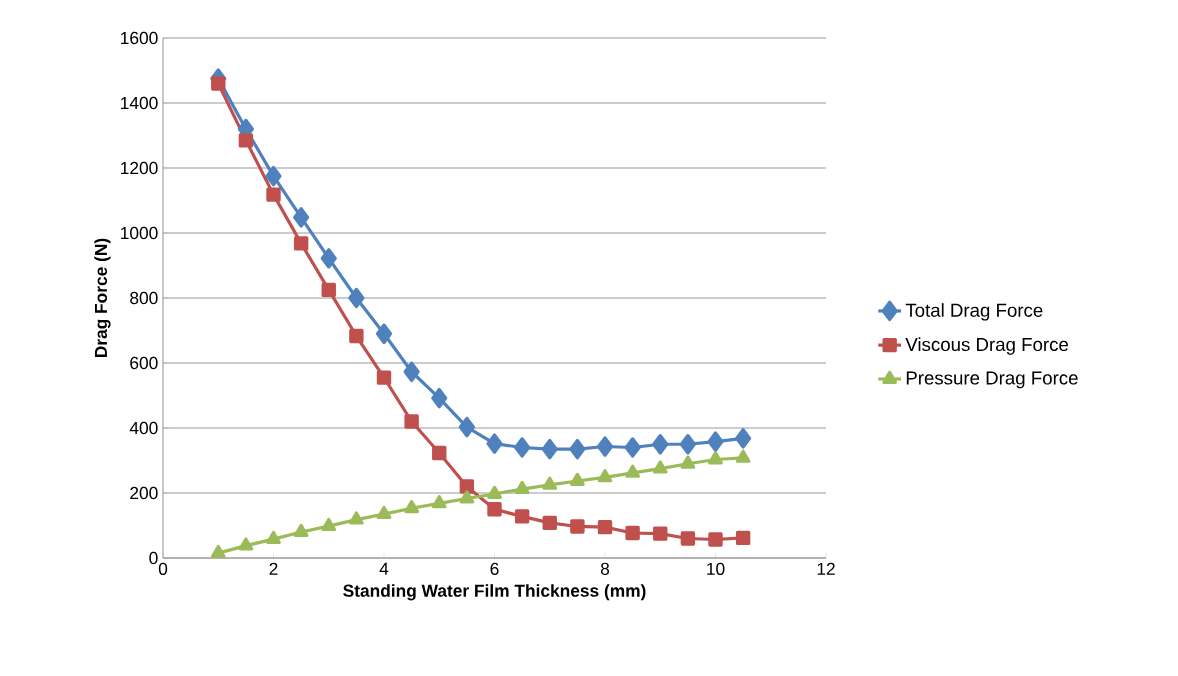 The image size is (1178, 676). What do you see at coordinates (143, 428) in the screenshot?
I see `y-tick-label: 400` at bounding box center [143, 428].